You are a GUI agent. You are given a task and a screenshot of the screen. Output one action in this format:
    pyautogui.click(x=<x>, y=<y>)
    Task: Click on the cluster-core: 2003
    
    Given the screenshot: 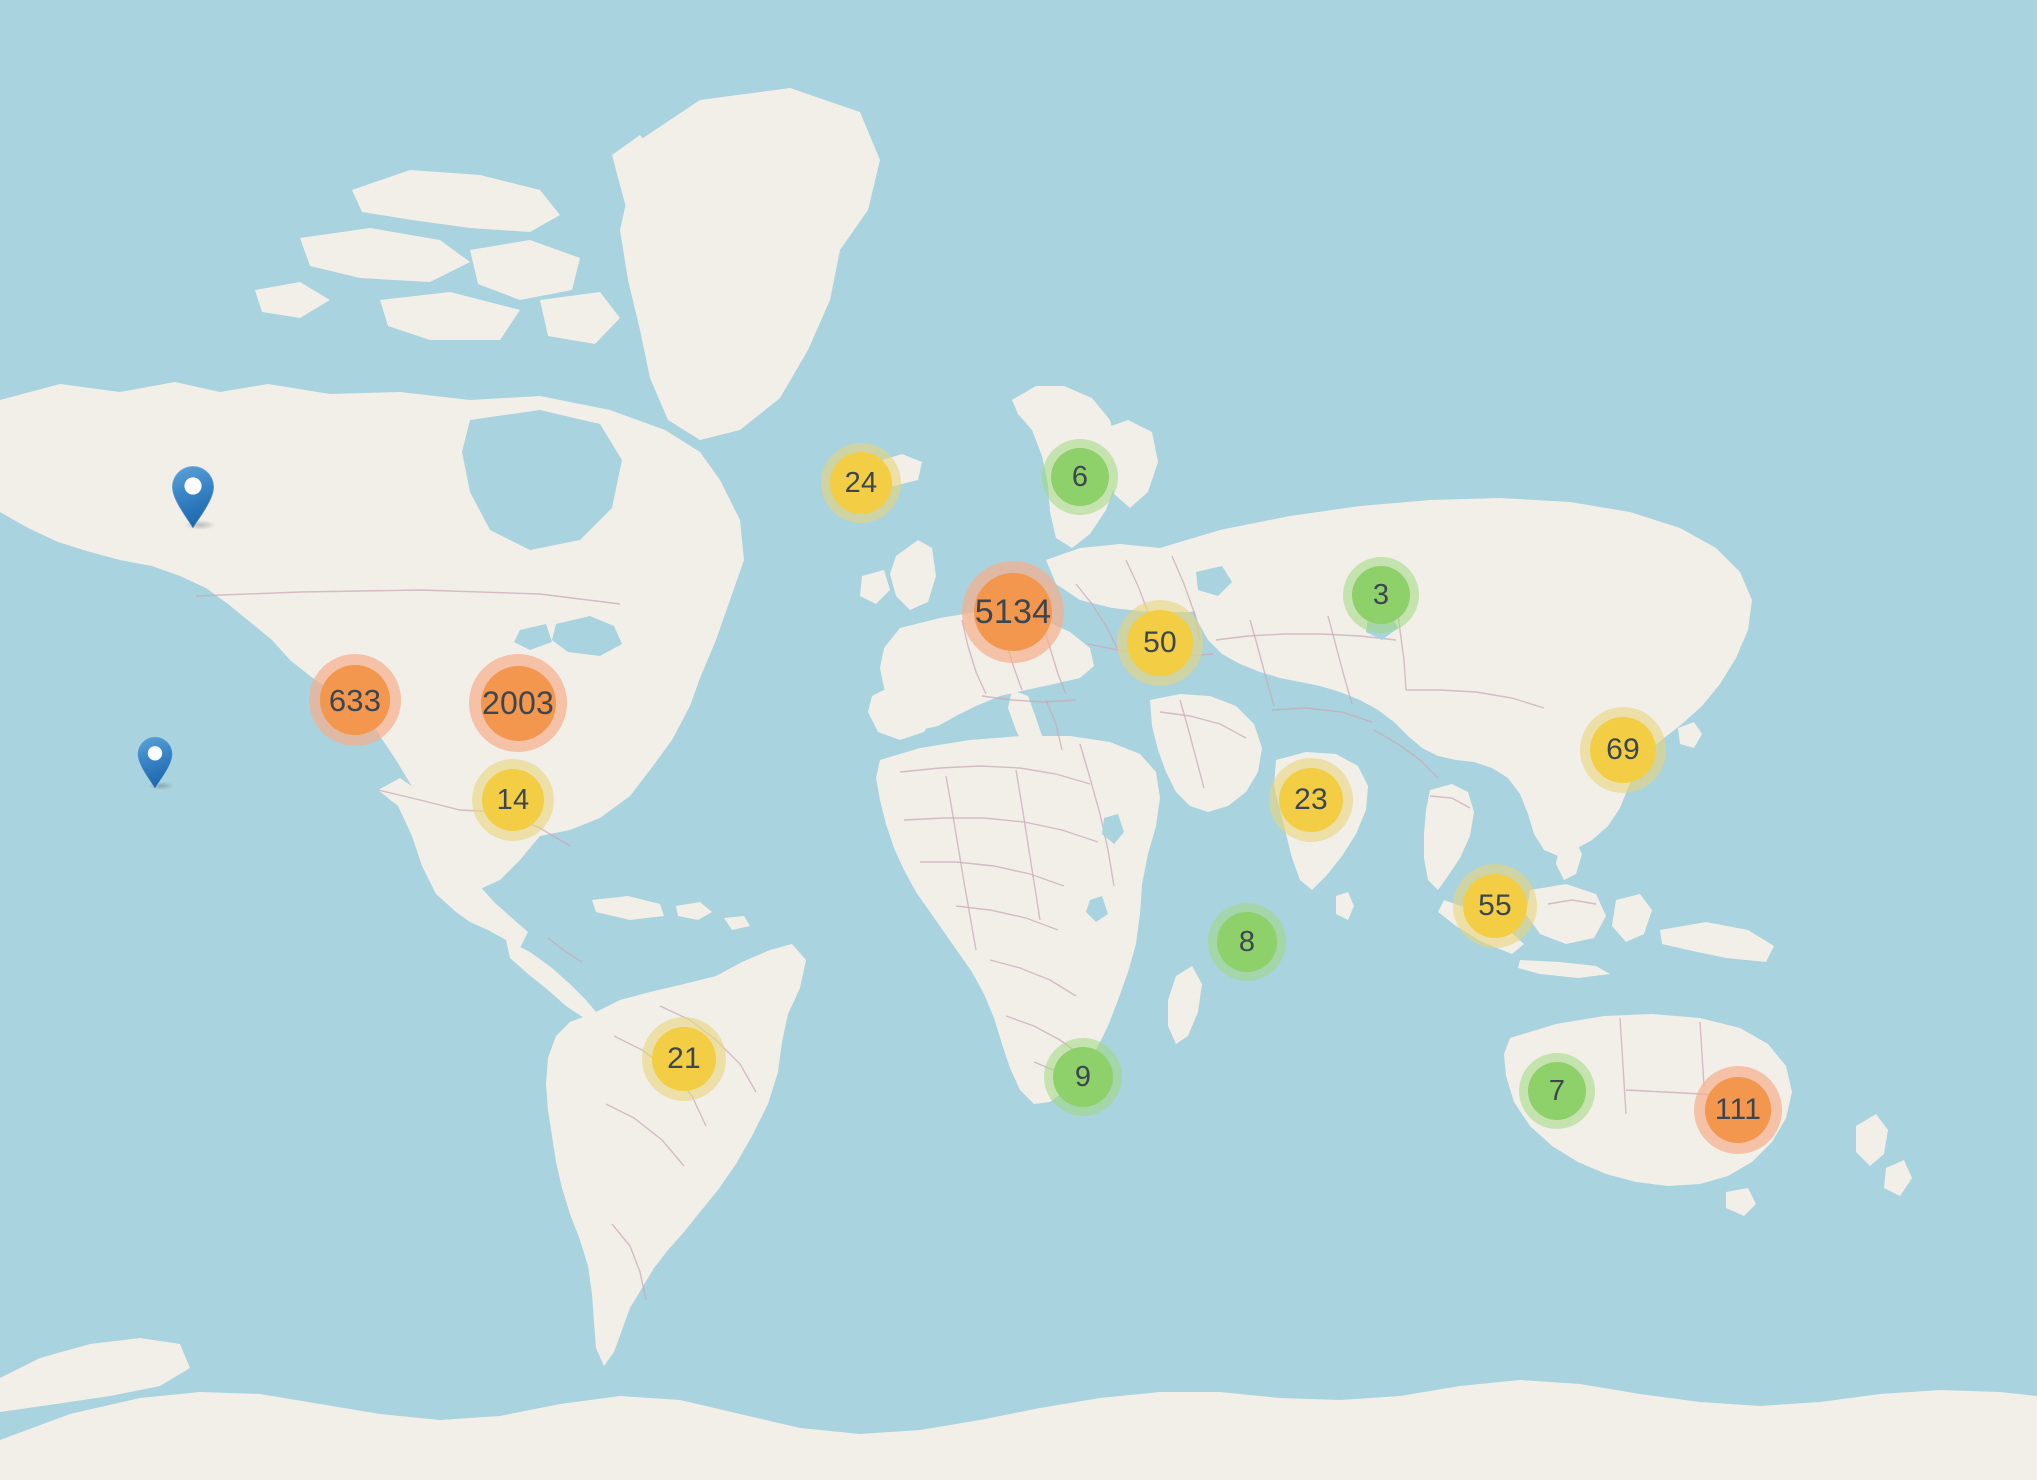 What is the action you would take?
    pyautogui.click(x=518, y=703)
    